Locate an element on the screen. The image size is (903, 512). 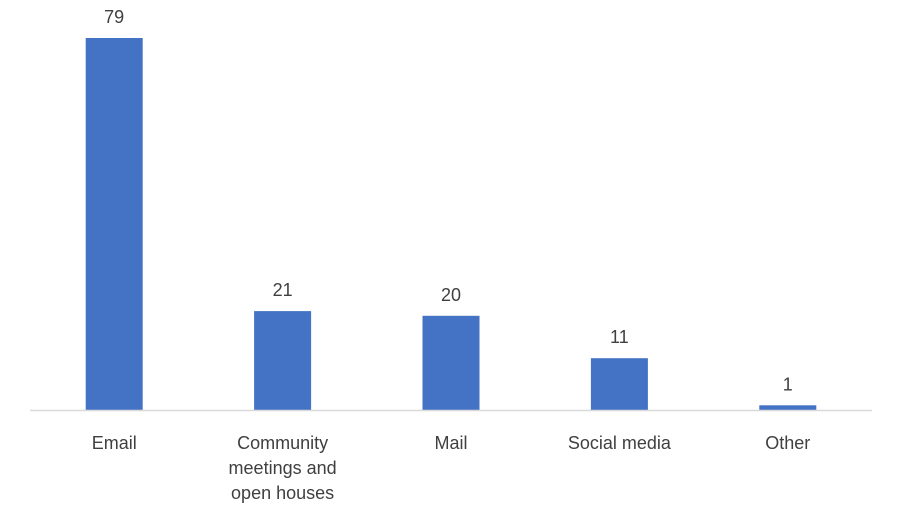
category-label-line: Mail is located at coordinates (450, 443).